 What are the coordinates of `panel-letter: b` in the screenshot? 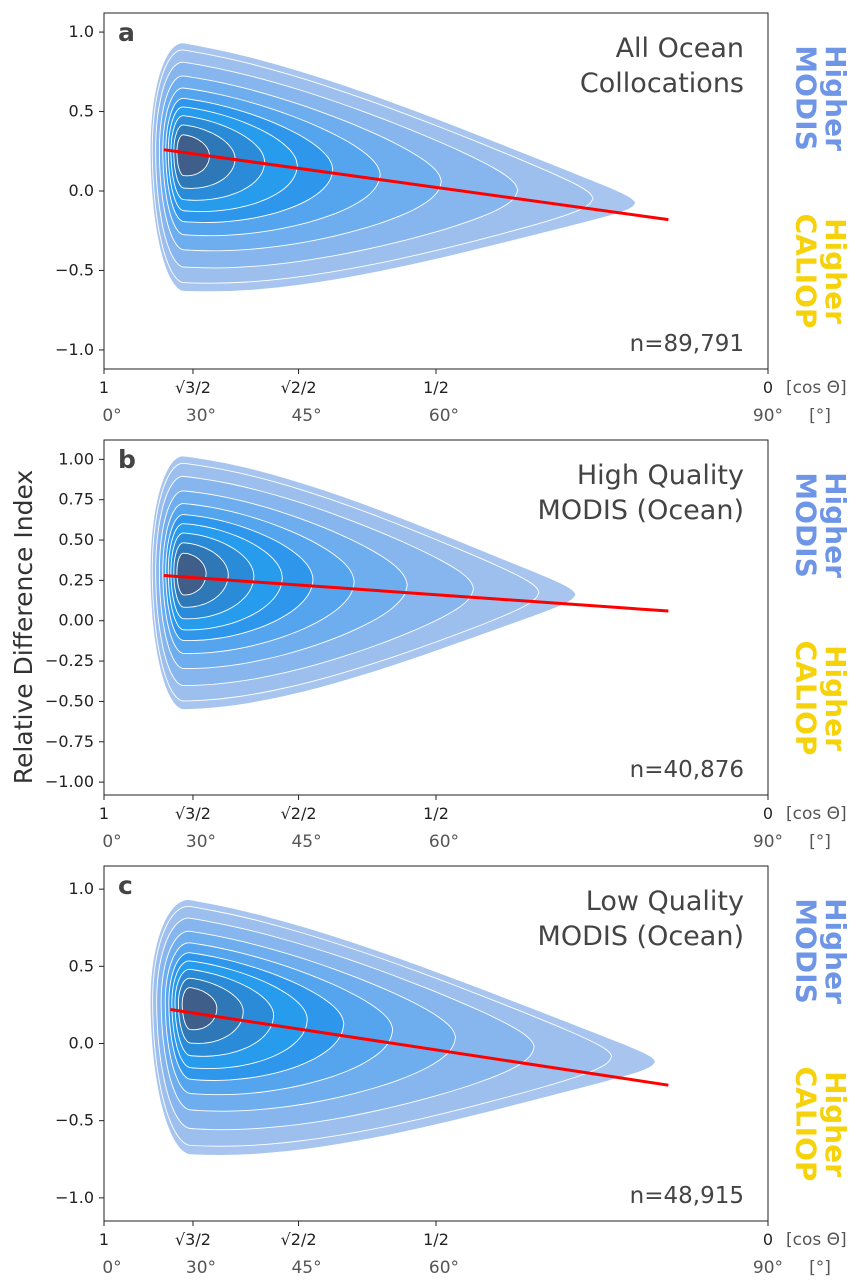 It's located at (127, 459).